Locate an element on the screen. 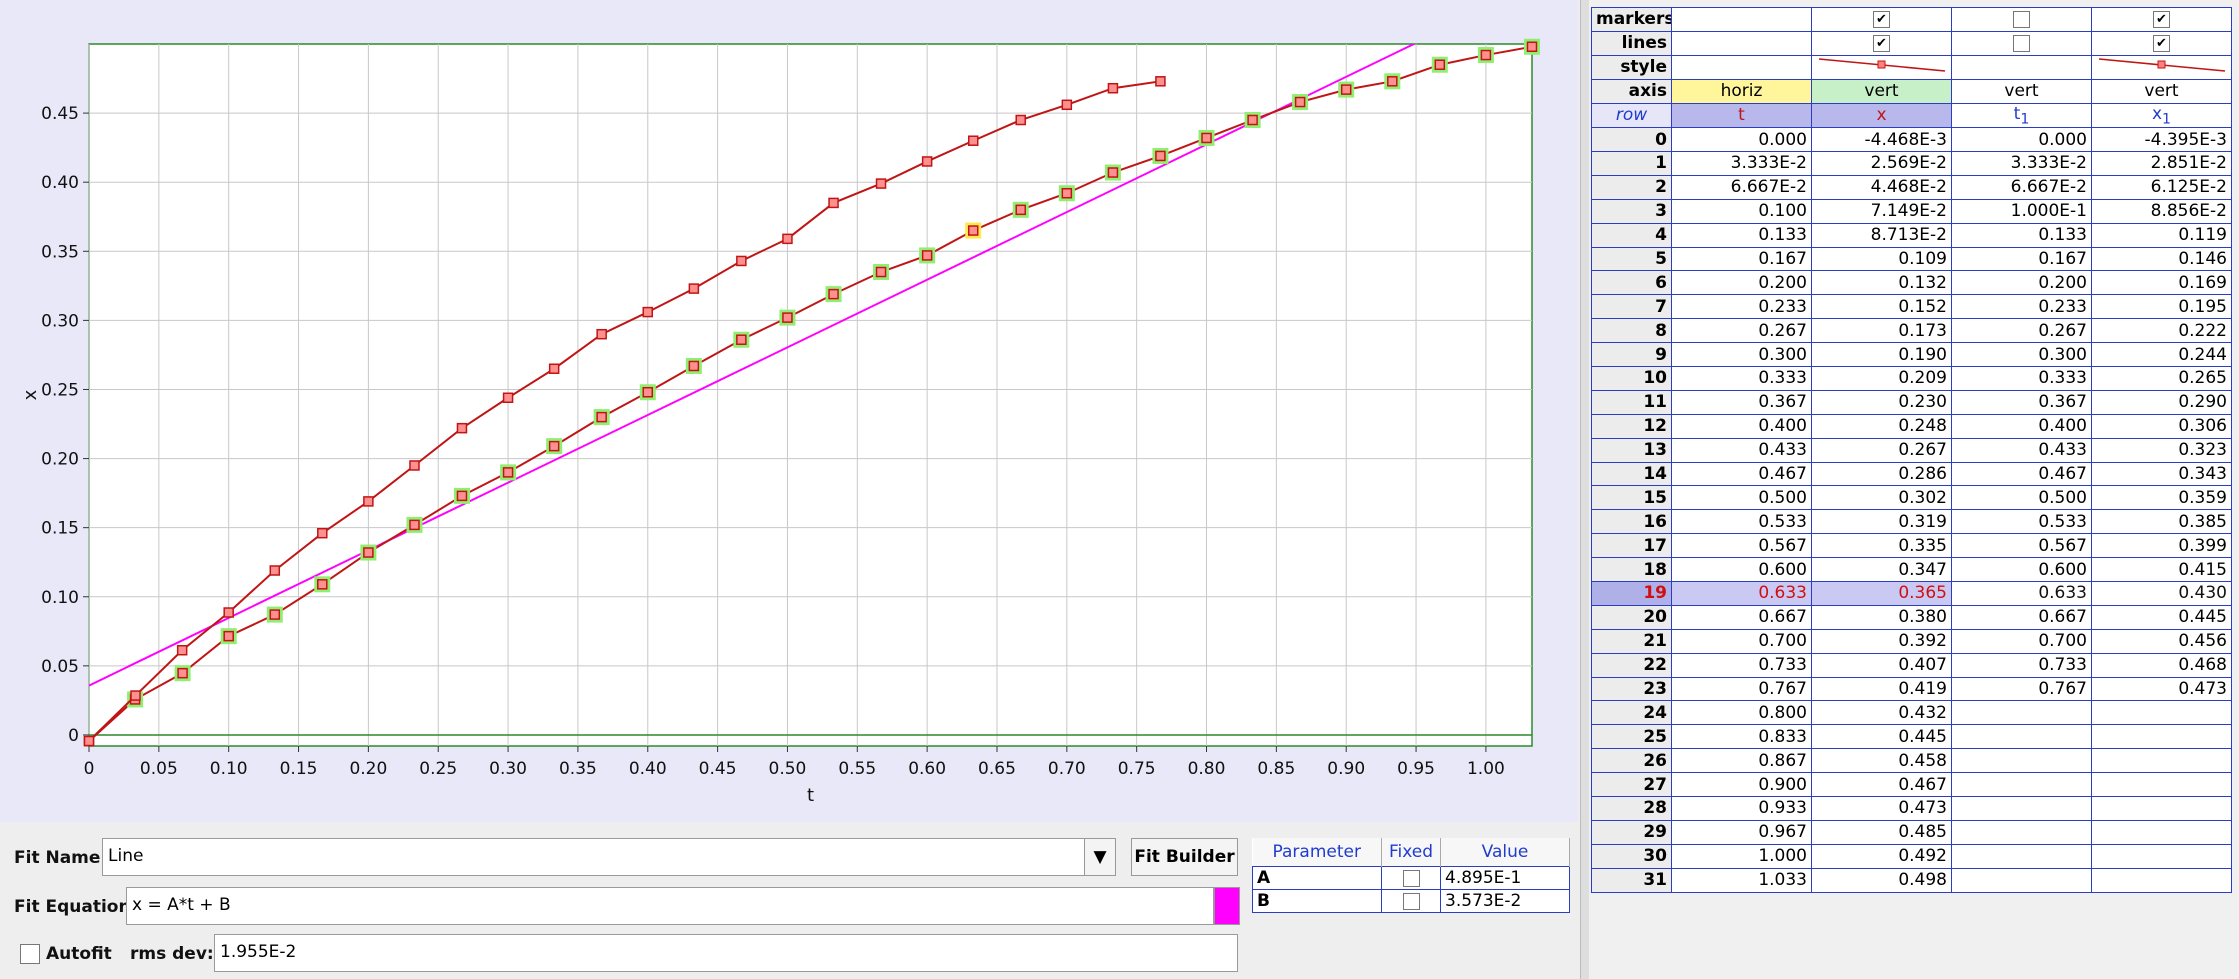 This screenshot has width=2239, height=979. table-cell: 0.800 is located at coordinates (1741, 713).